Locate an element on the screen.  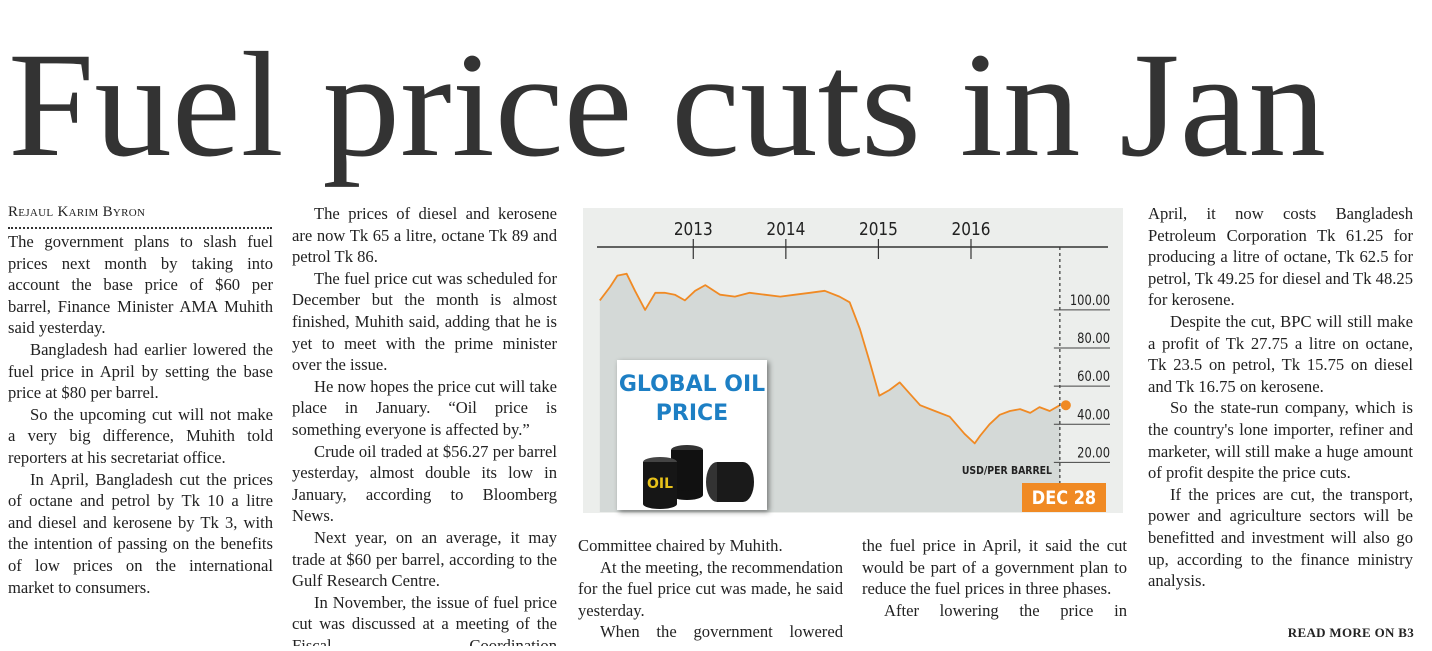
x-tick-label: 2014 is located at coordinates (785, 229).